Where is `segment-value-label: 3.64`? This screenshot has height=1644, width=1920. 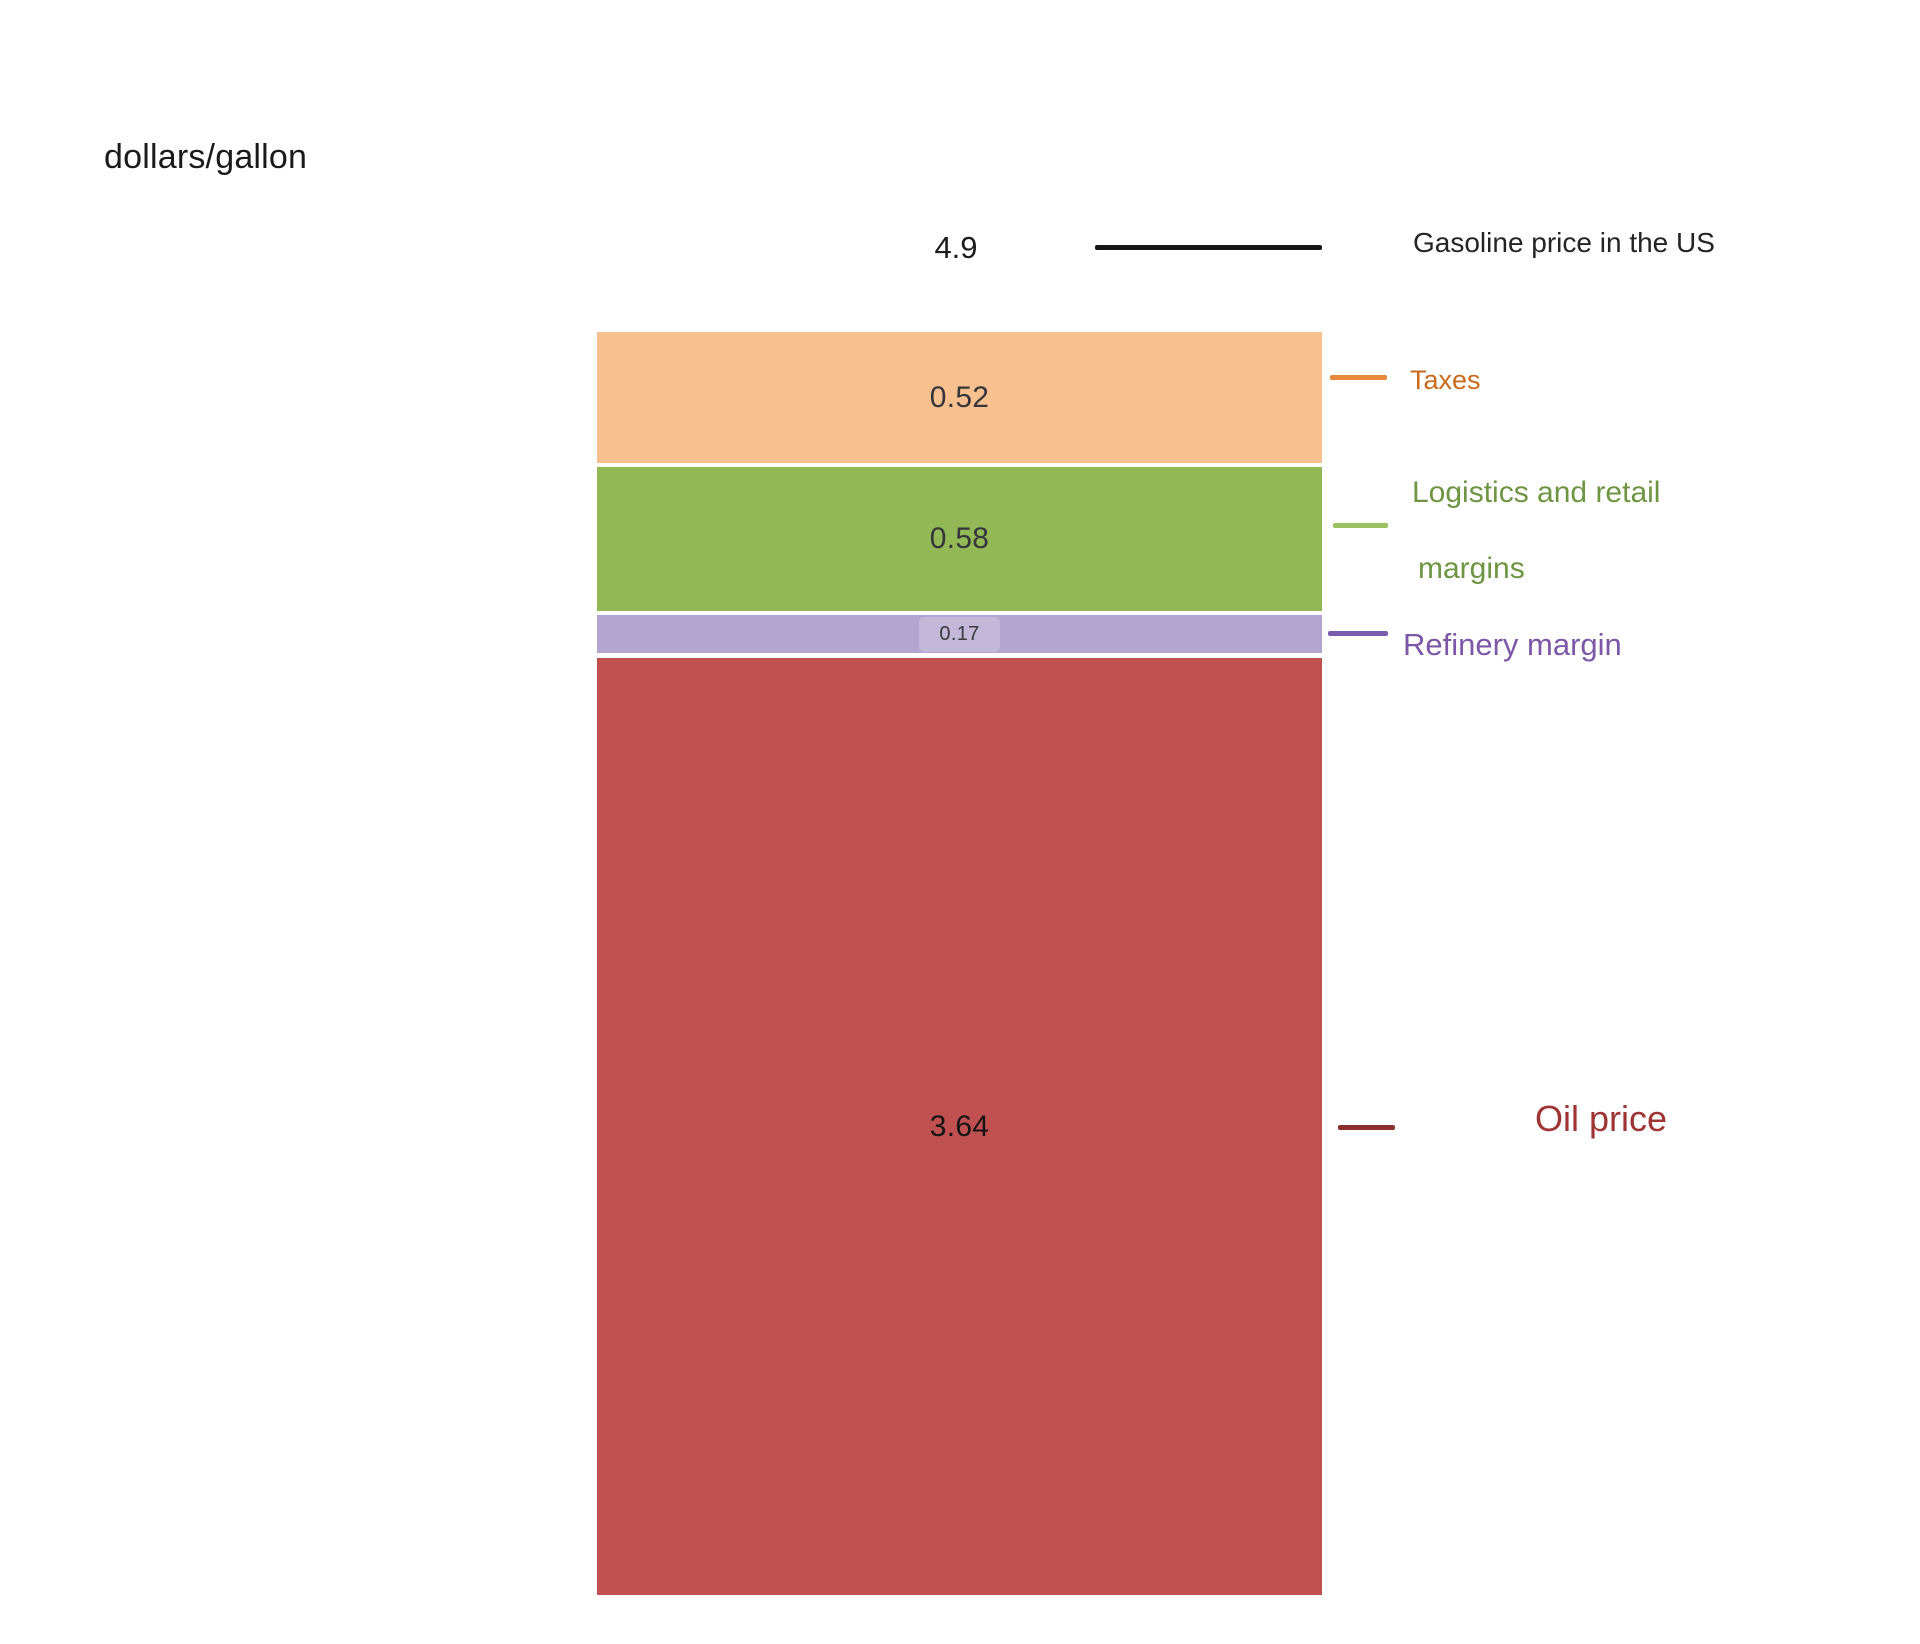 segment-value-label: 3.64 is located at coordinates (959, 1126).